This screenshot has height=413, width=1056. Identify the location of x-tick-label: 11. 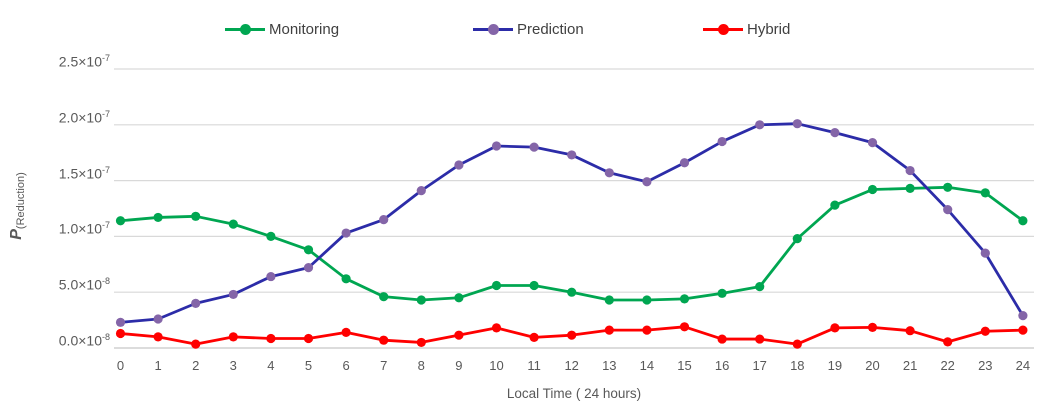
(534, 365).